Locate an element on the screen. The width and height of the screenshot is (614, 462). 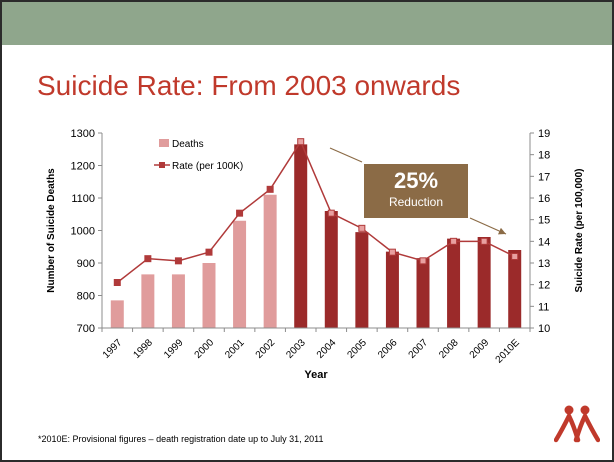
y-tick-label: 1200 is located at coordinates (83, 167).